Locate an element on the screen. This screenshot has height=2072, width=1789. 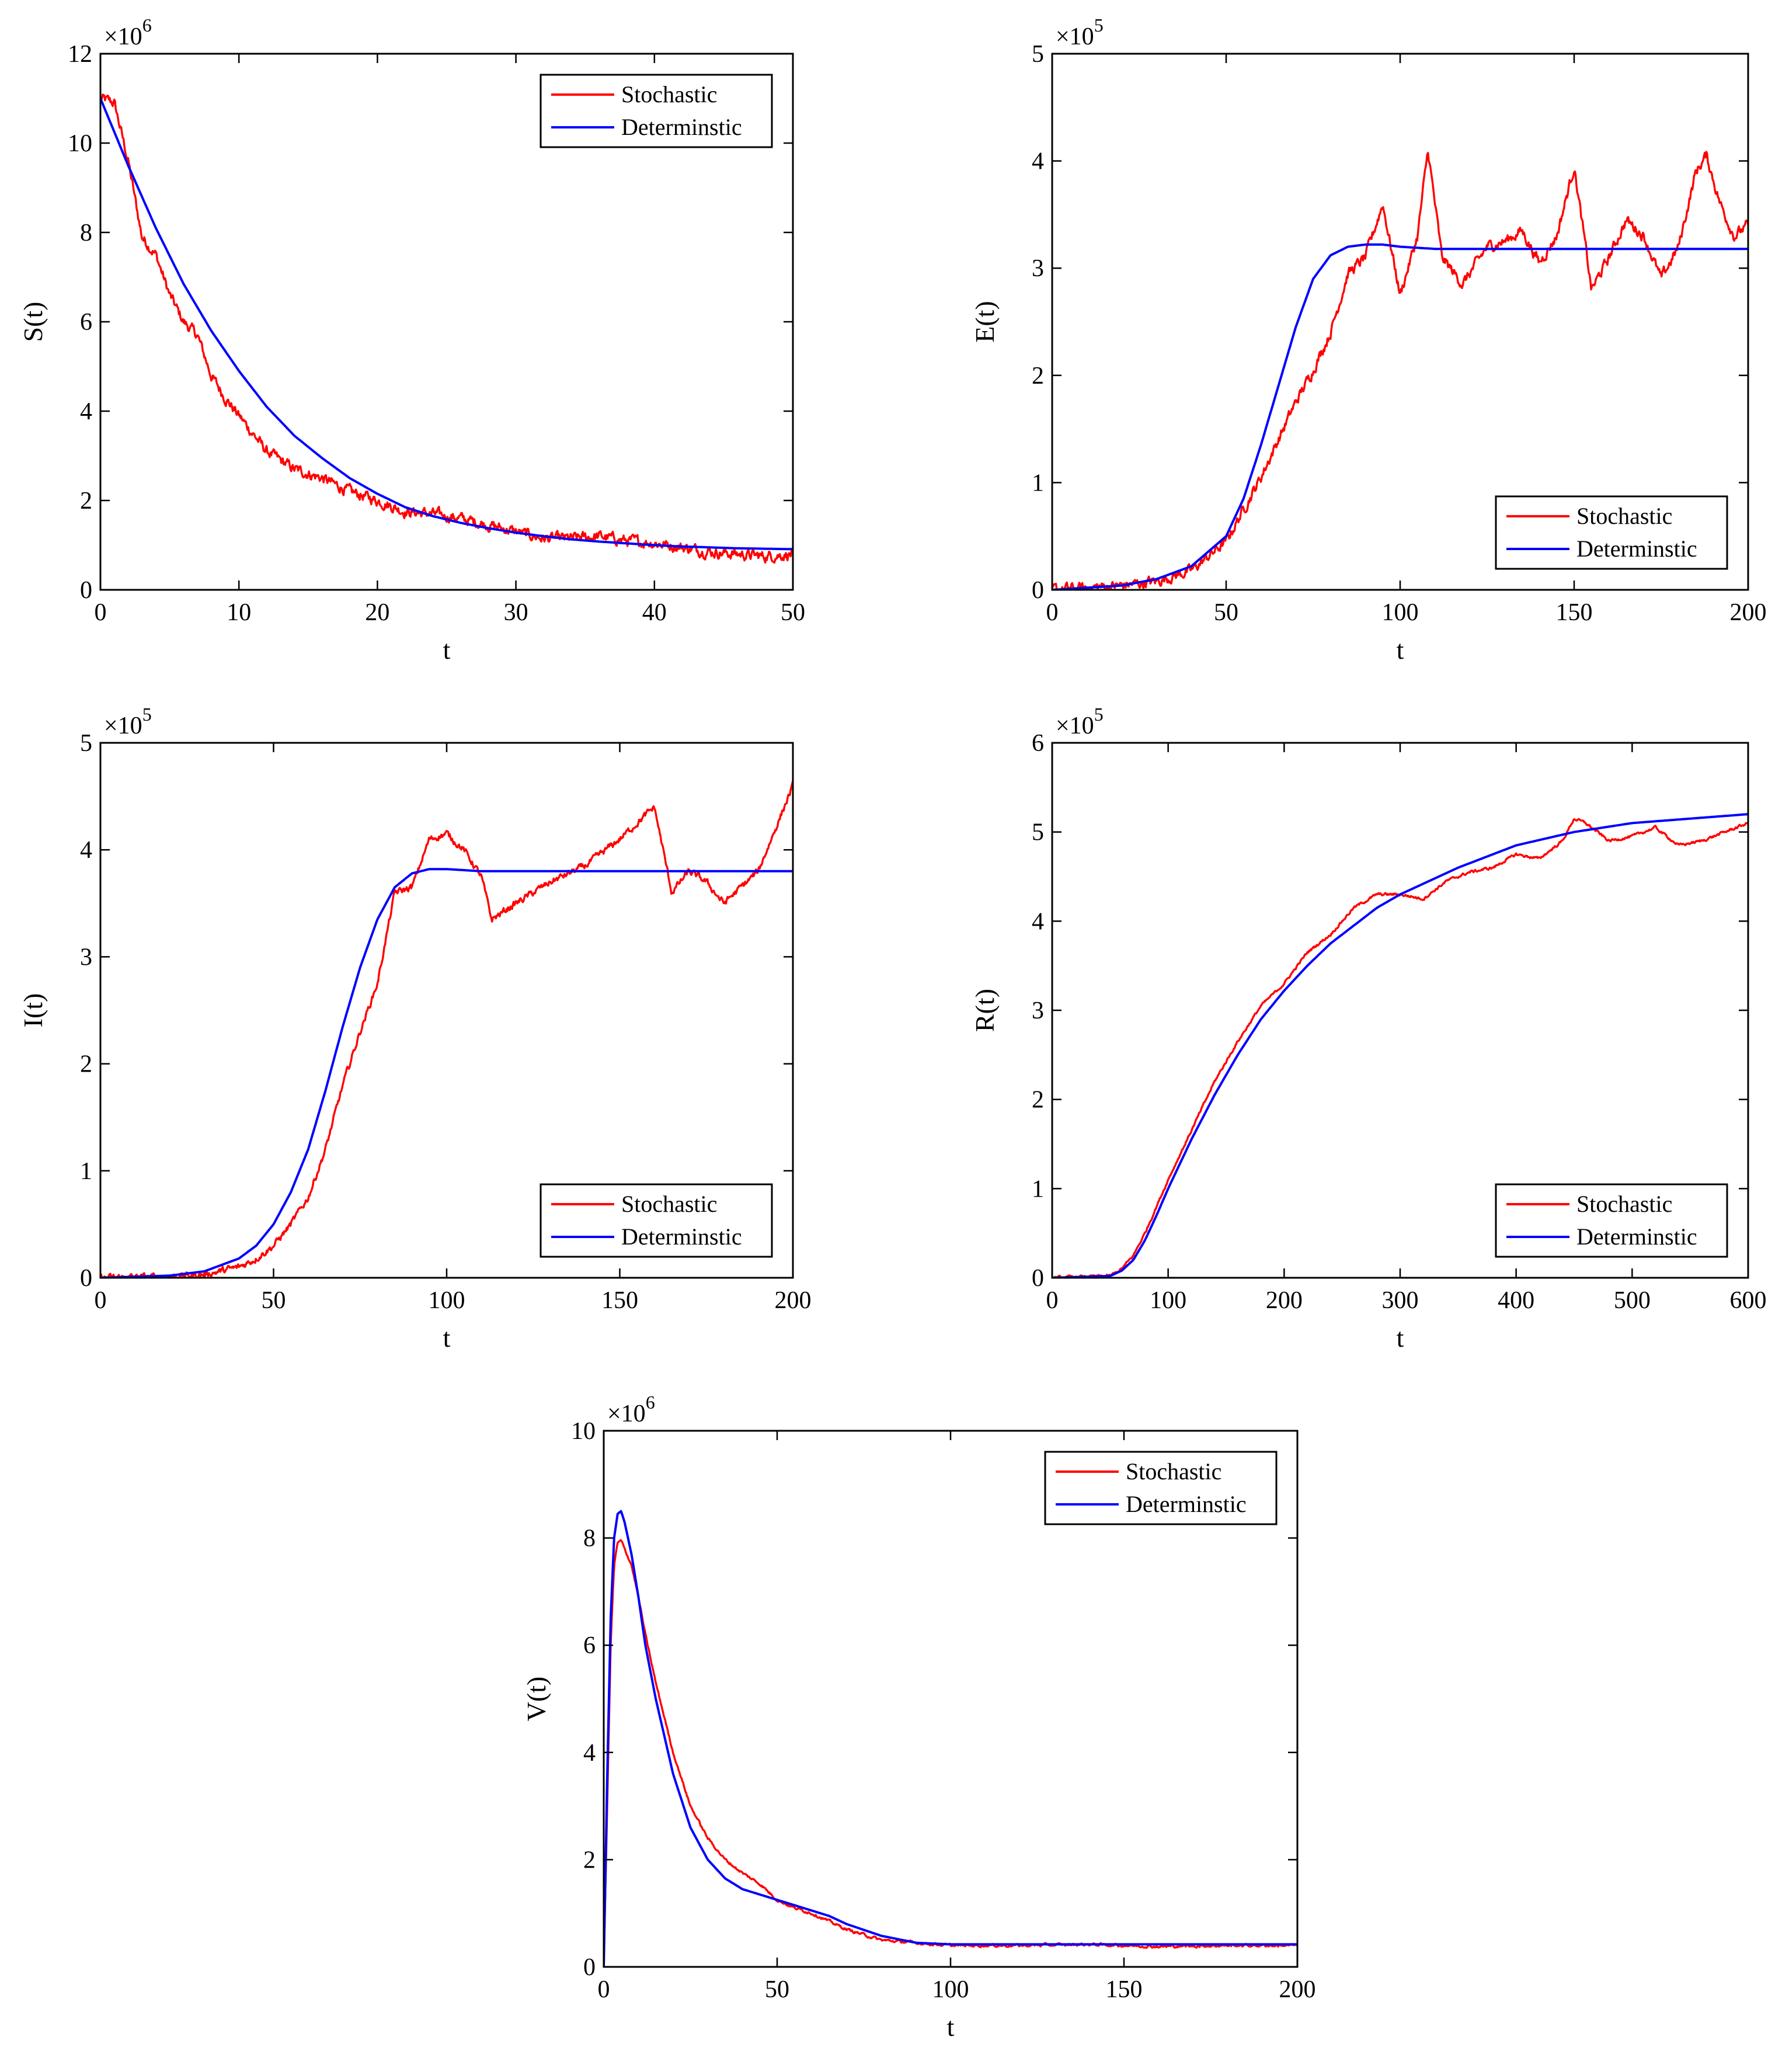
y-axis-label: V(t) is located at coordinates (536, 1699).